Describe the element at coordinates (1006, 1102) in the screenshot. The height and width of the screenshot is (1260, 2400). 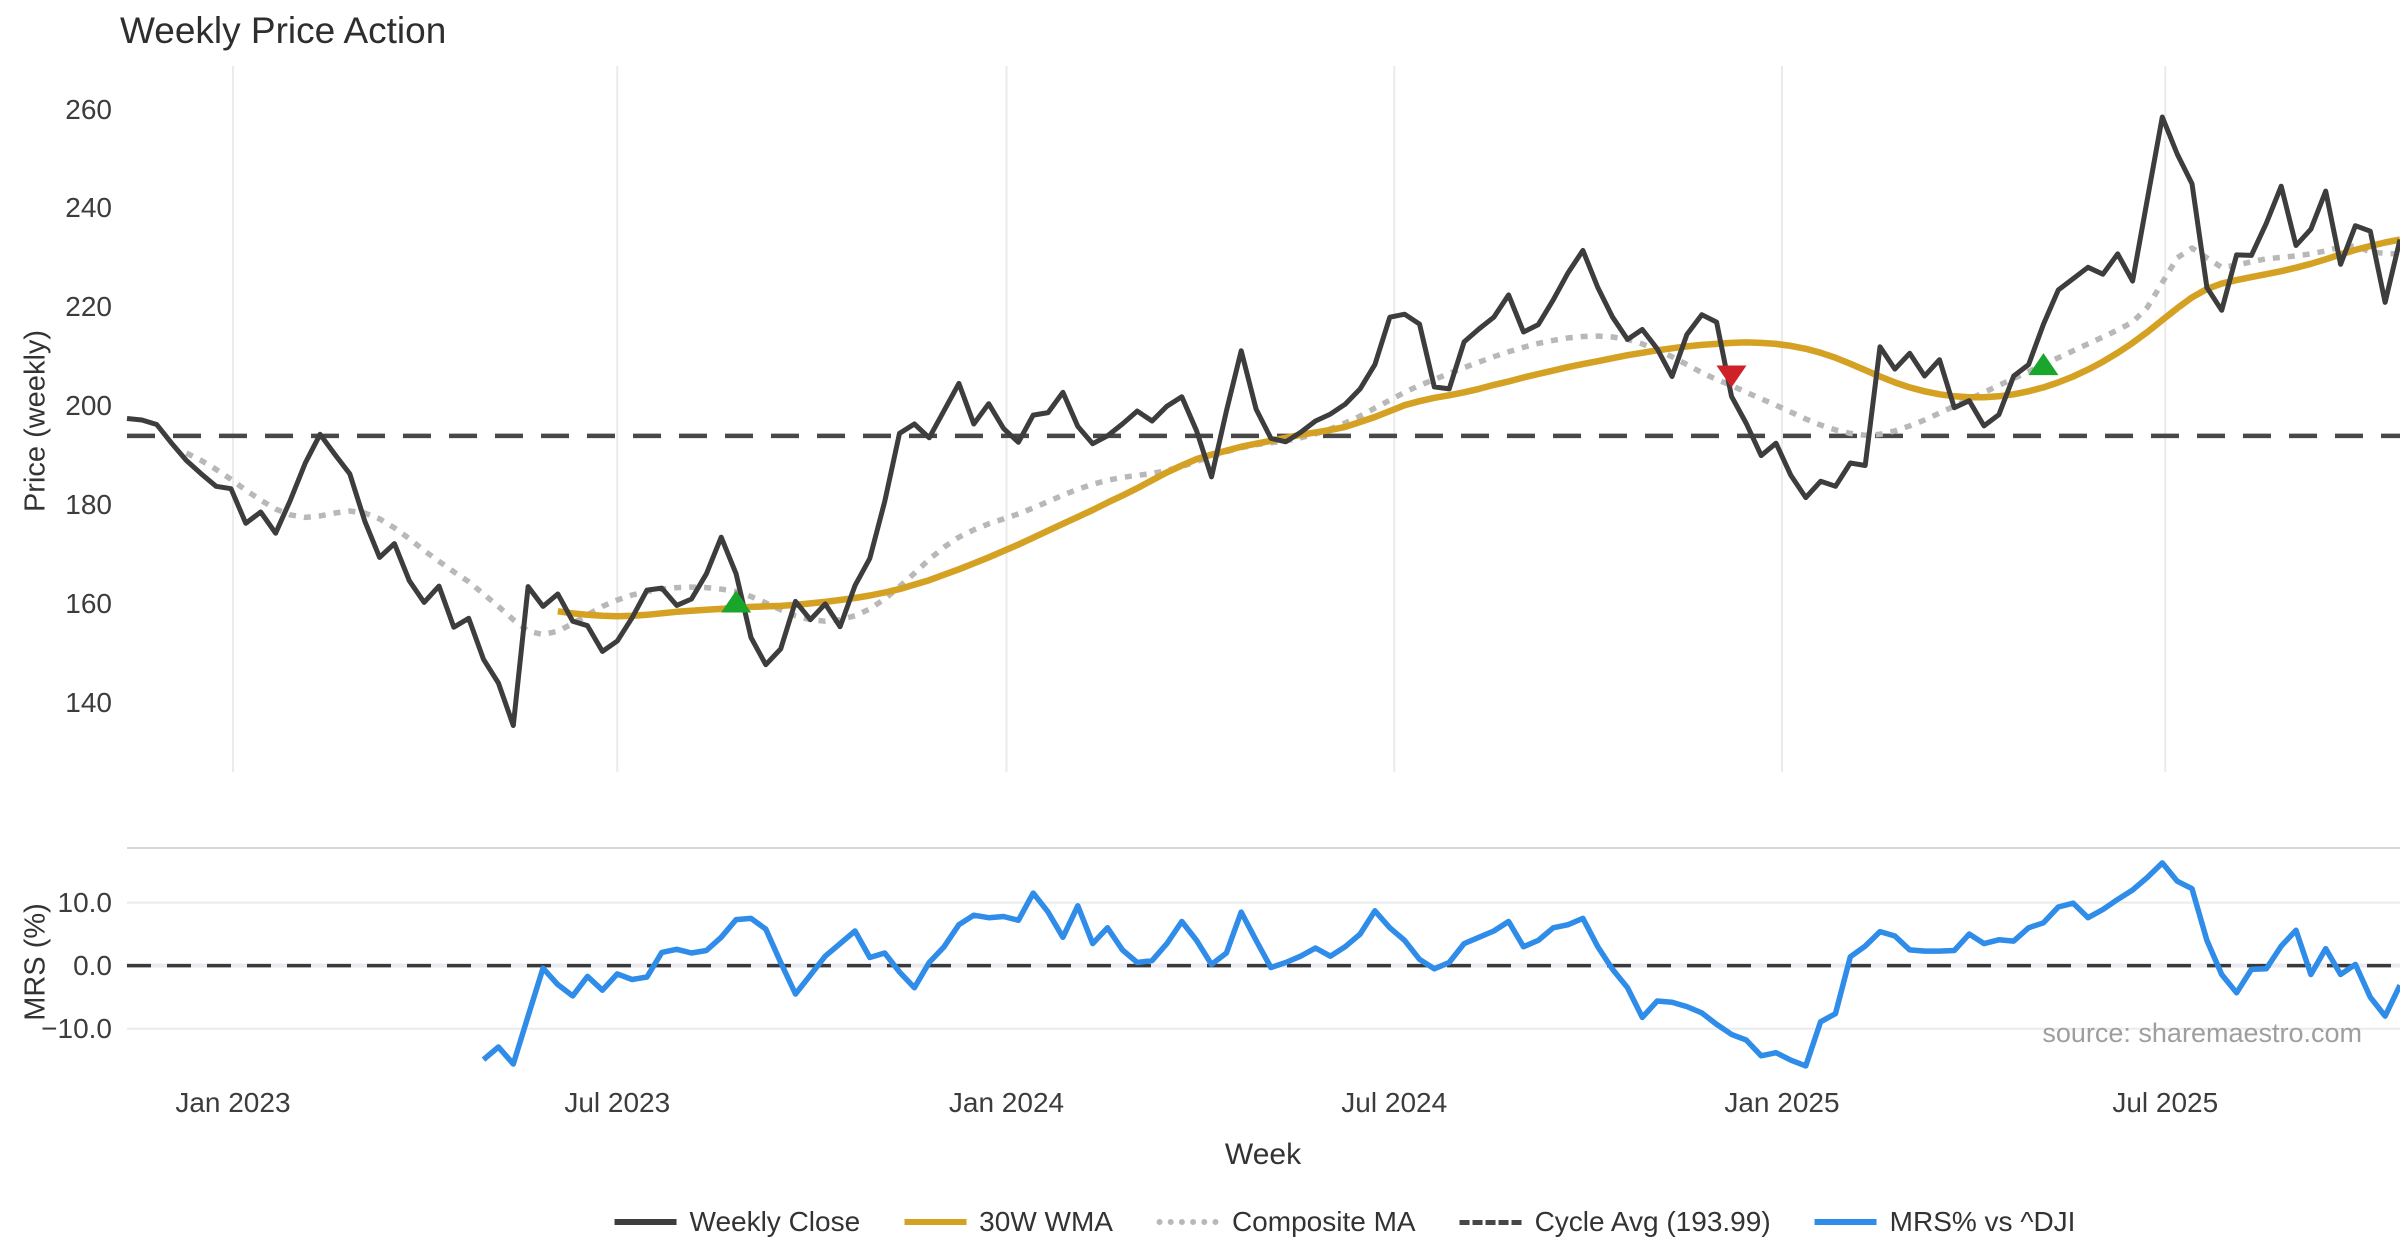
I see `x-tick-jan-2024: Jan 2024` at that location.